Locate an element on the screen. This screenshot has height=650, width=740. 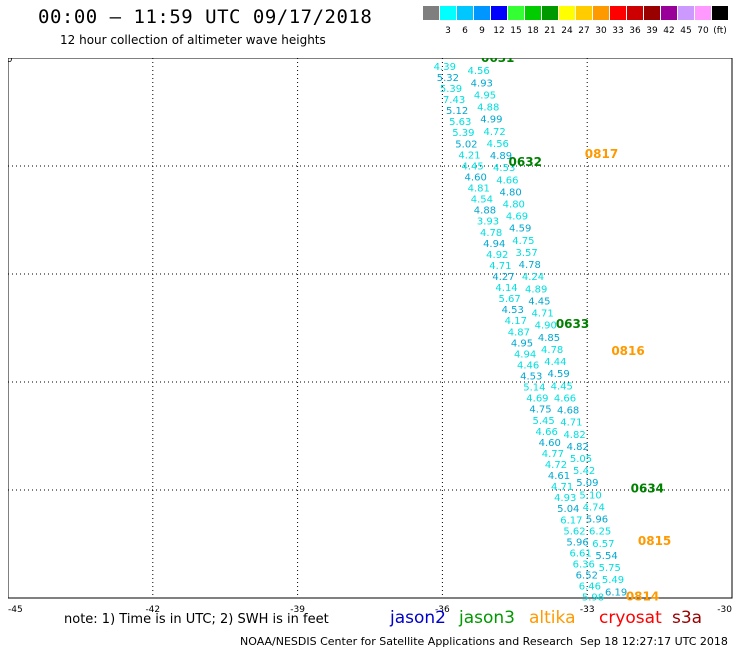
legend-label: 27 is located at coordinates (584, 31).